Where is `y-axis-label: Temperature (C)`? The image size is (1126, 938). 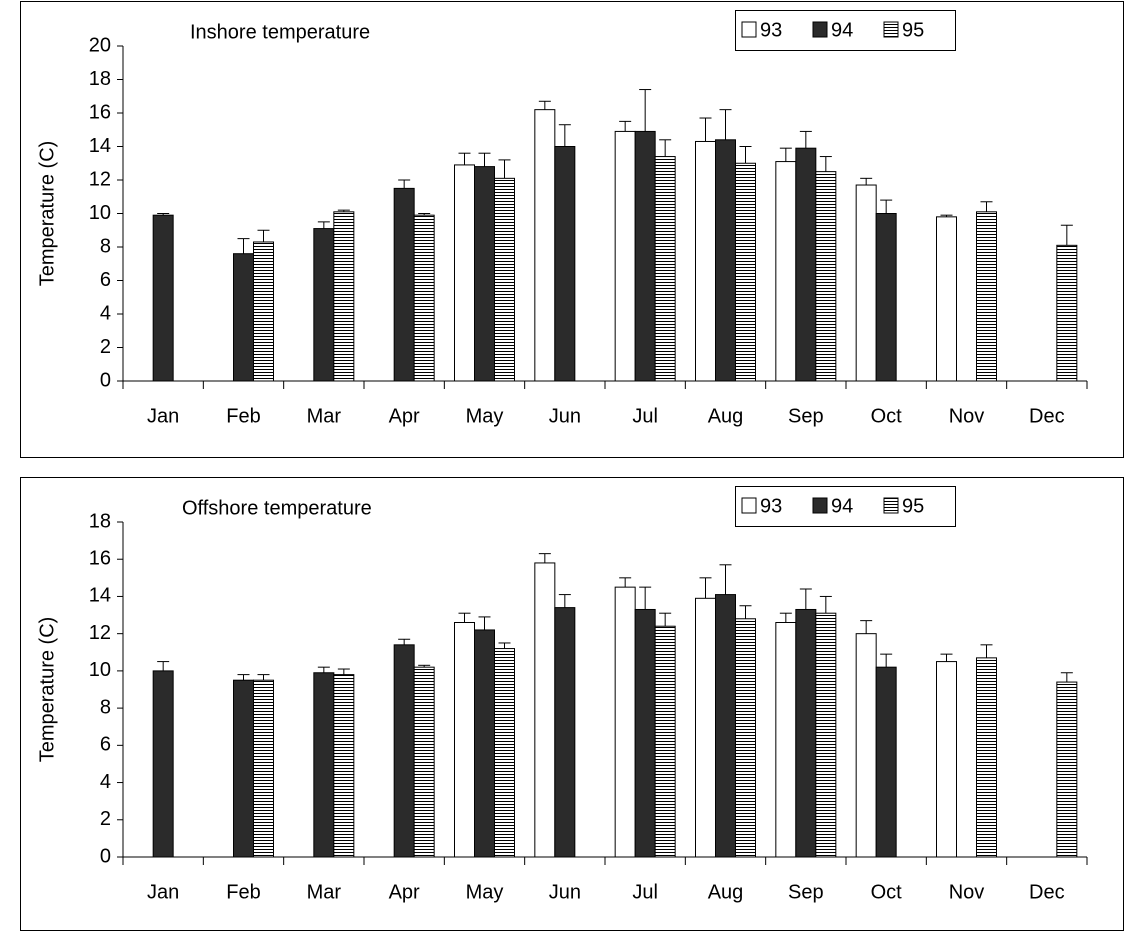
y-axis-label: Temperature (C) is located at coordinates (47, 690).